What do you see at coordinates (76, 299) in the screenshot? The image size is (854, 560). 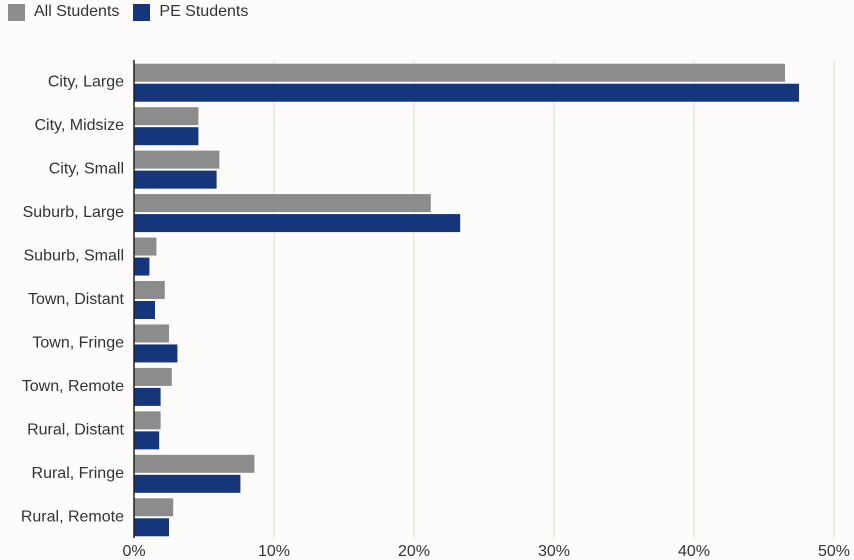 I see `category-label-5: Town, Distant` at bounding box center [76, 299].